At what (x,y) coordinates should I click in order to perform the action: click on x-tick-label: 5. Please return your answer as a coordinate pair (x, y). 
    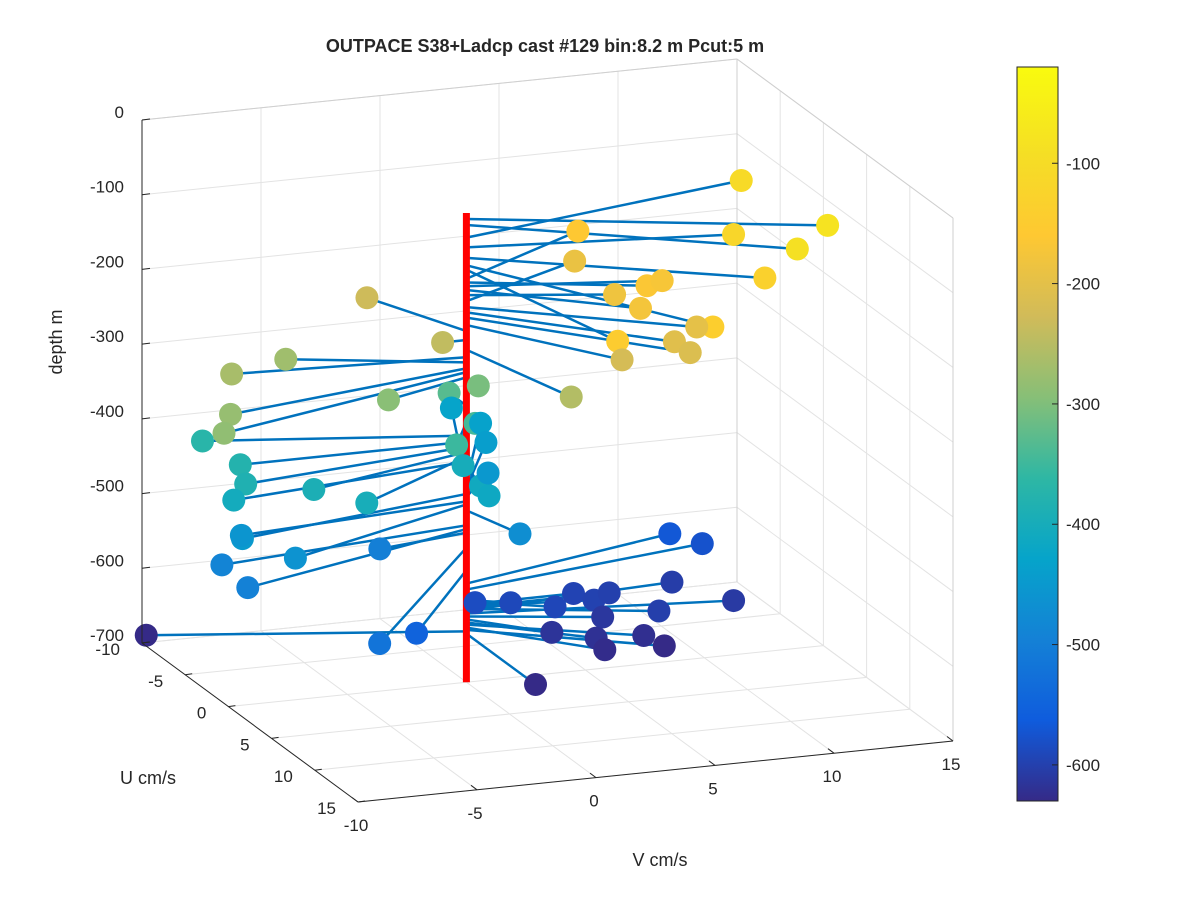
    Looking at the image, I should click on (712, 788).